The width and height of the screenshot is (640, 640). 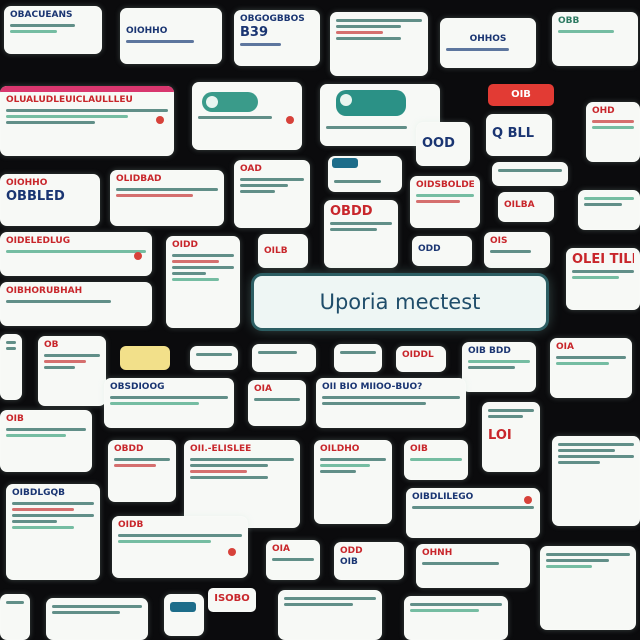 What do you see at coordinates (613, 132) in the screenshot?
I see `notification-card: OHD` at bounding box center [613, 132].